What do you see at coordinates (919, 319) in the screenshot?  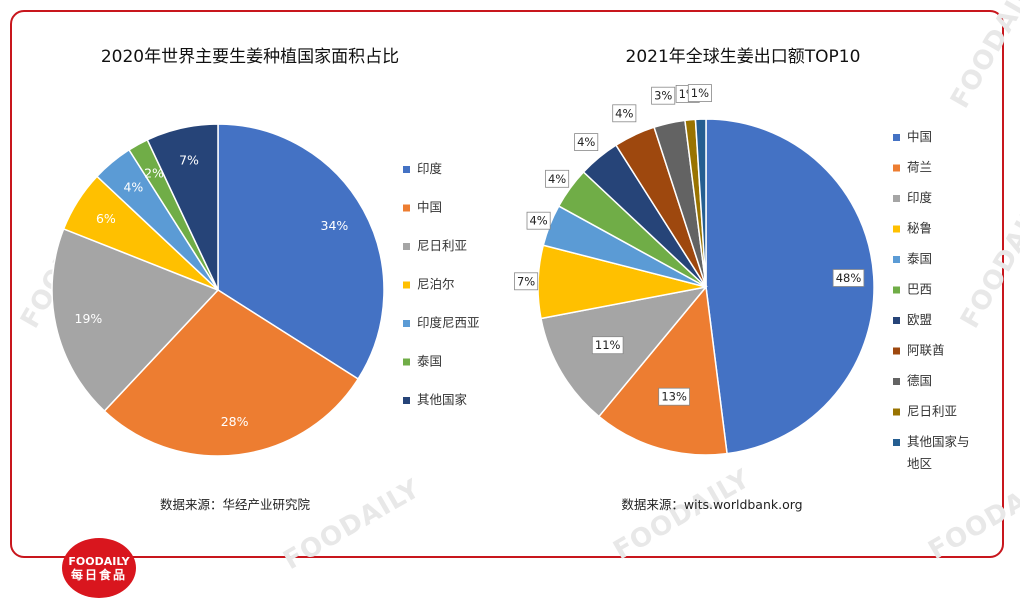 I see `legend-entry: 欧盟` at bounding box center [919, 319].